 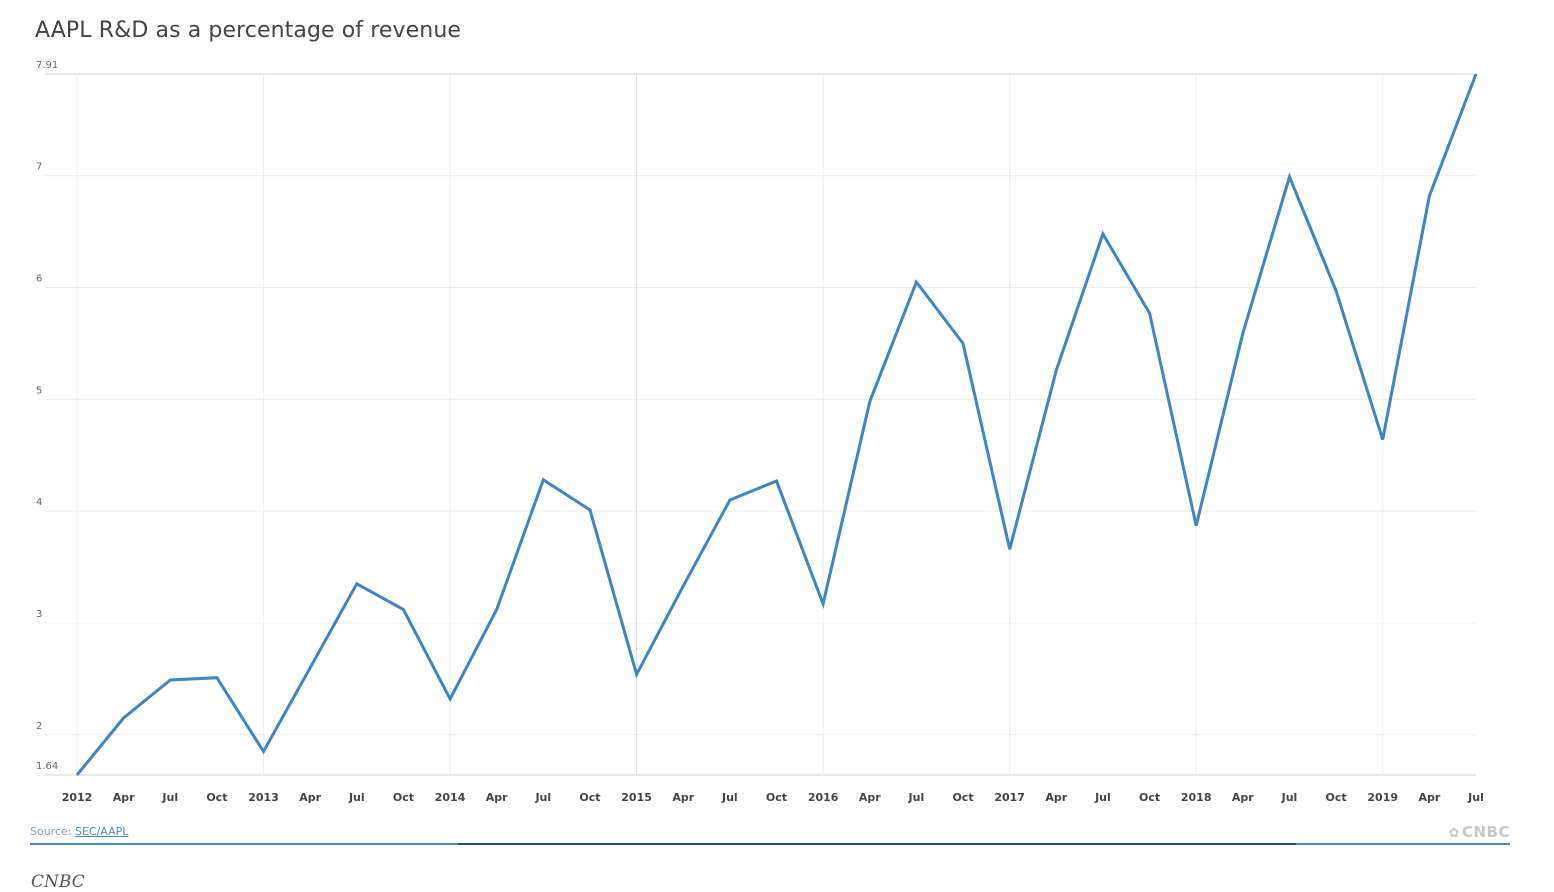 What do you see at coordinates (770, 834) in the screenshot?
I see `source-row: Source: SEC/AAPL ✿ CNBC` at bounding box center [770, 834].